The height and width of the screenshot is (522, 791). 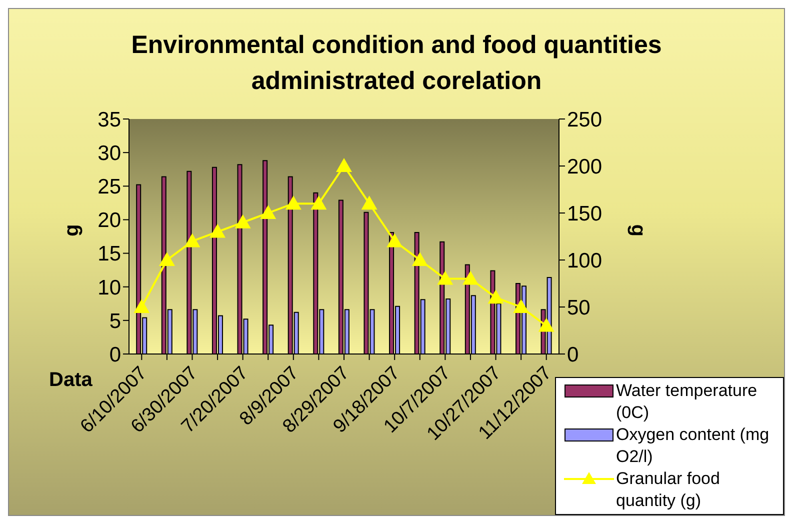 What do you see at coordinates (578, 308) in the screenshot?
I see `y2-tick-label: 50` at bounding box center [578, 308].